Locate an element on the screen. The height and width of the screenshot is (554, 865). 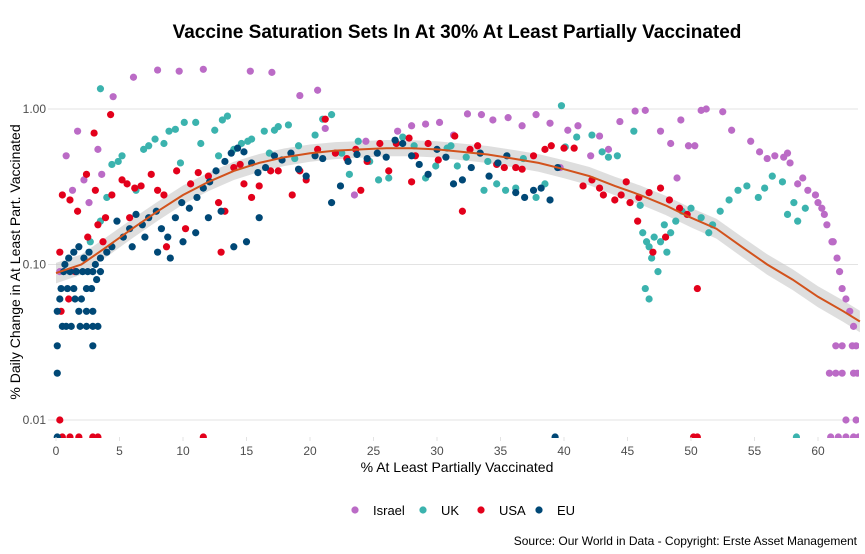
x-tick-label: 30 is located at coordinates (437, 451).